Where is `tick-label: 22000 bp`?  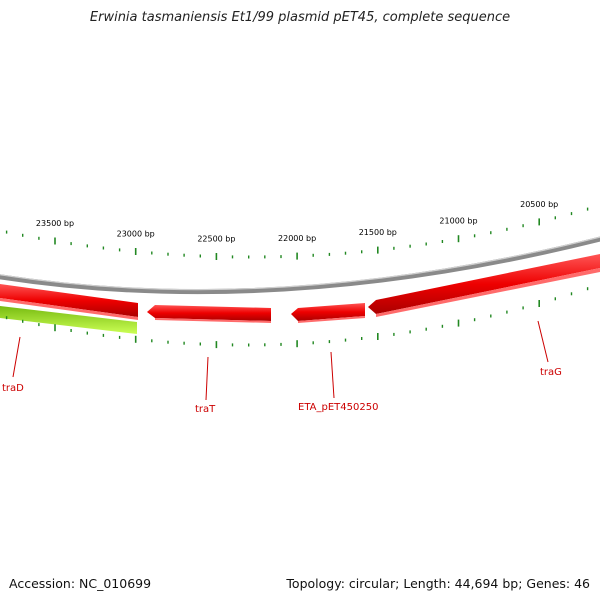 tick-label: 22000 bp is located at coordinates (297, 238).